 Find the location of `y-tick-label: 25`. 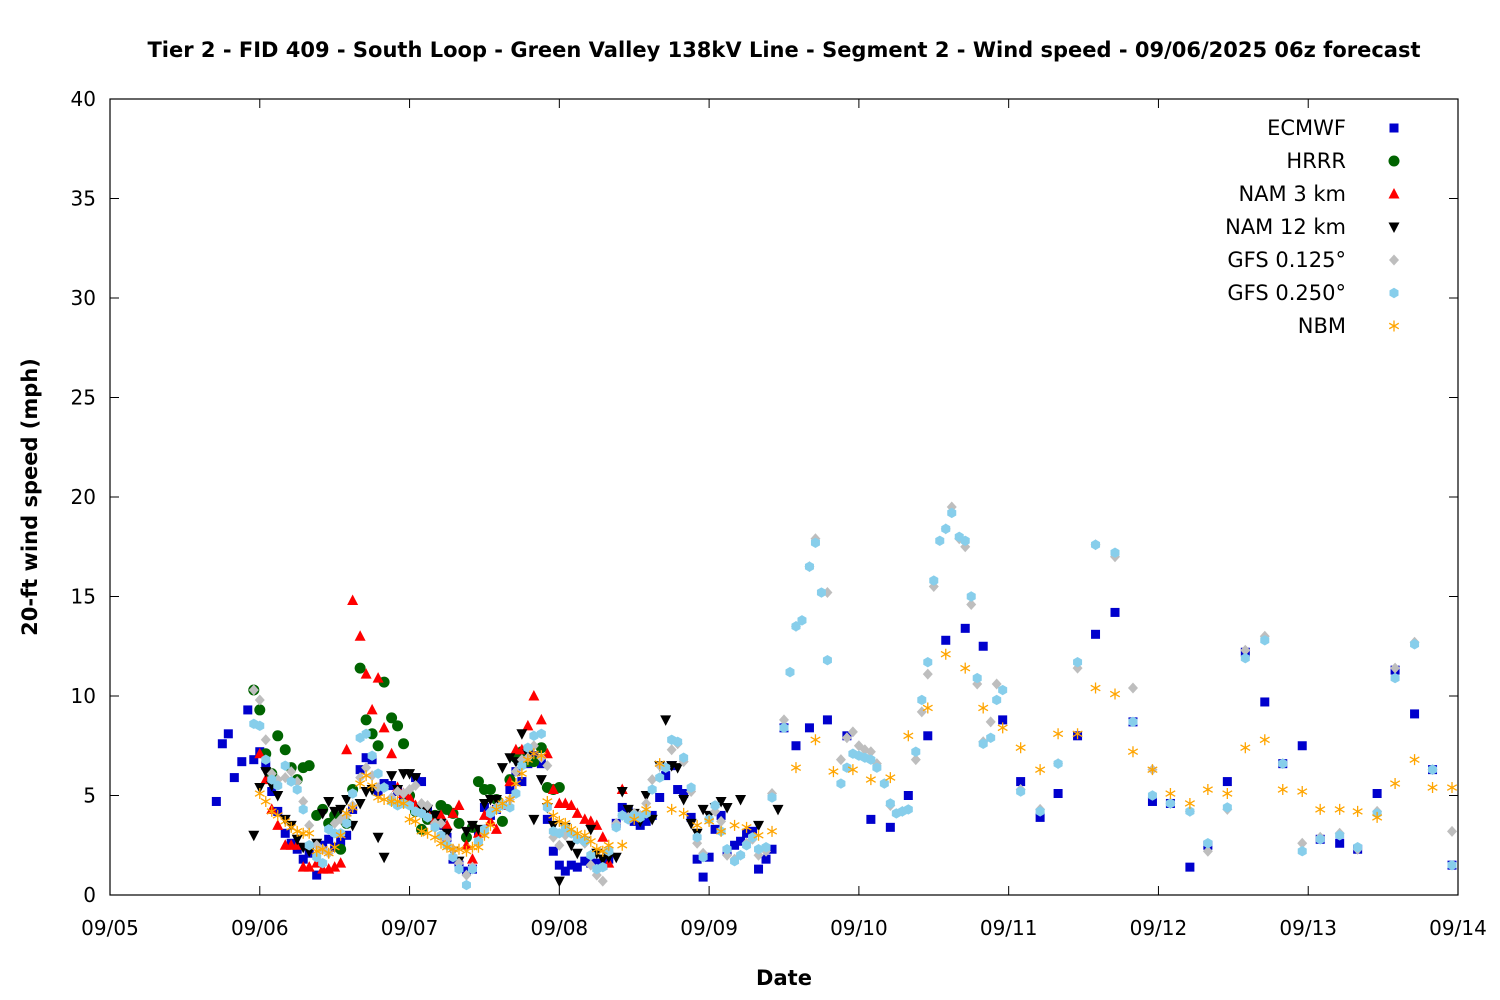

y-tick-label: 25 is located at coordinates (83, 398).